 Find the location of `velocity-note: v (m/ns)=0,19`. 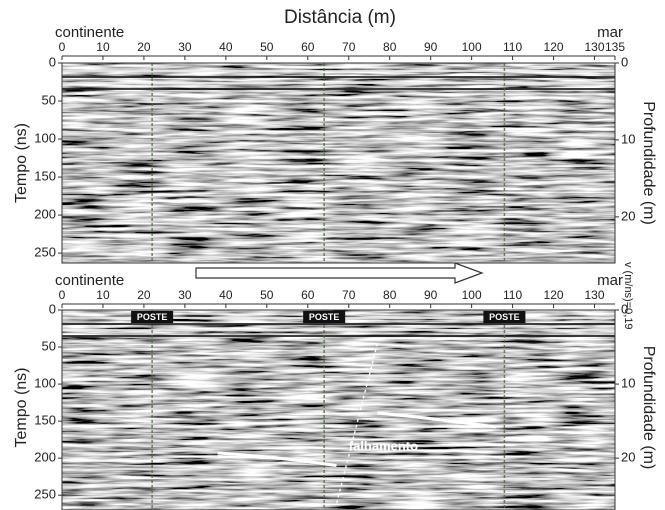

velocity-note: v (m/ns)=0,19 is located at coordinates (628, 296).